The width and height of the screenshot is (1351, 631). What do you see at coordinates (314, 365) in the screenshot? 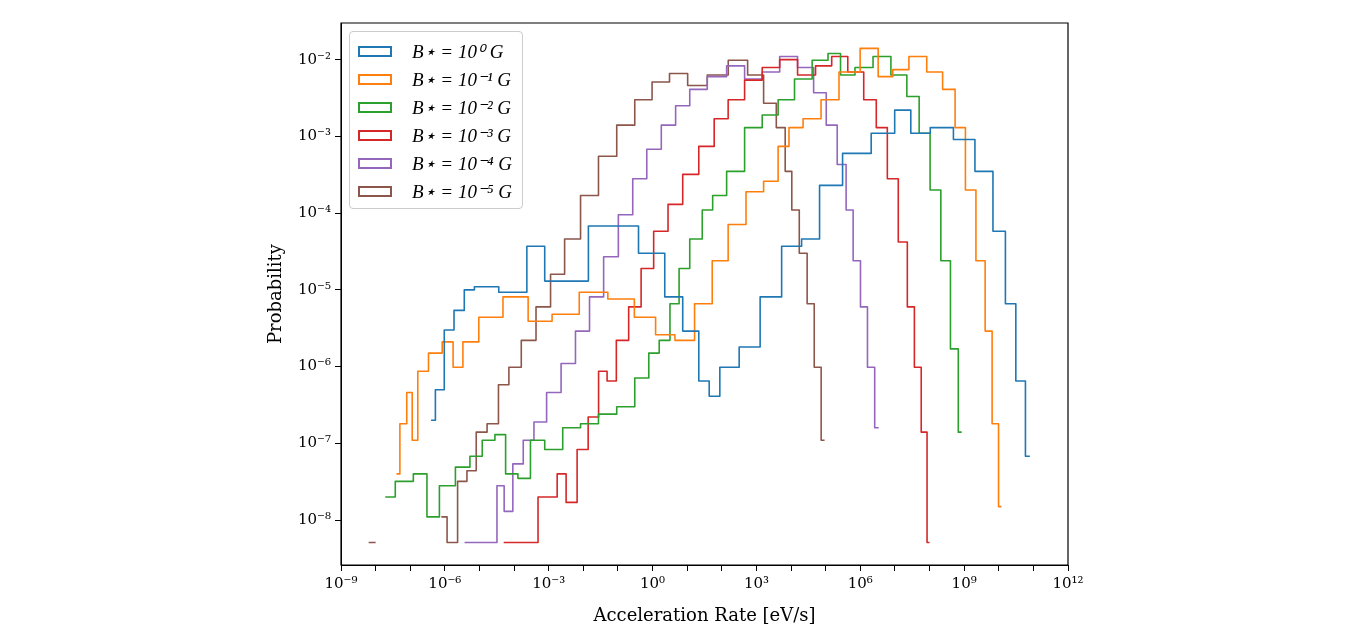
I see `y-tick-label: 10⁻⁶` at bounding box center [314, 365].